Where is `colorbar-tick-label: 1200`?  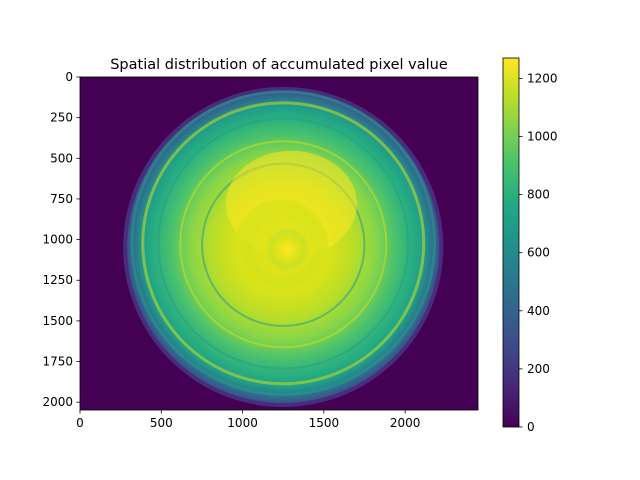 colorbar-tick-label: 1200 is located at coordinates (542, 78).